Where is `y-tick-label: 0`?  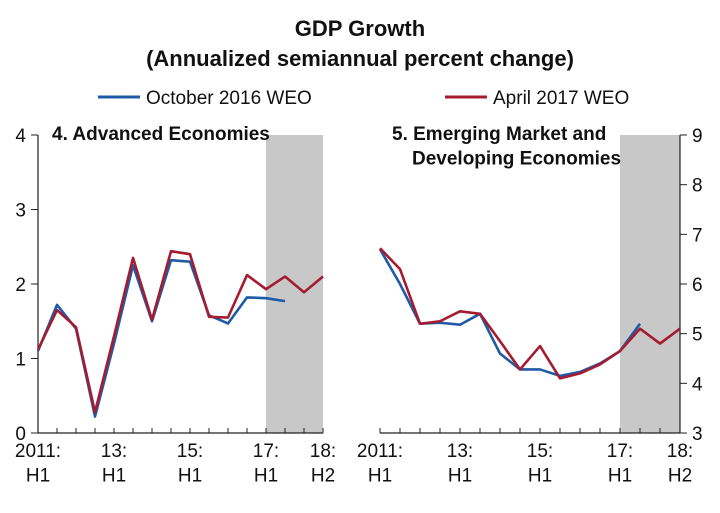
y-tick-label: 0 is located at coordinates (20, 434).